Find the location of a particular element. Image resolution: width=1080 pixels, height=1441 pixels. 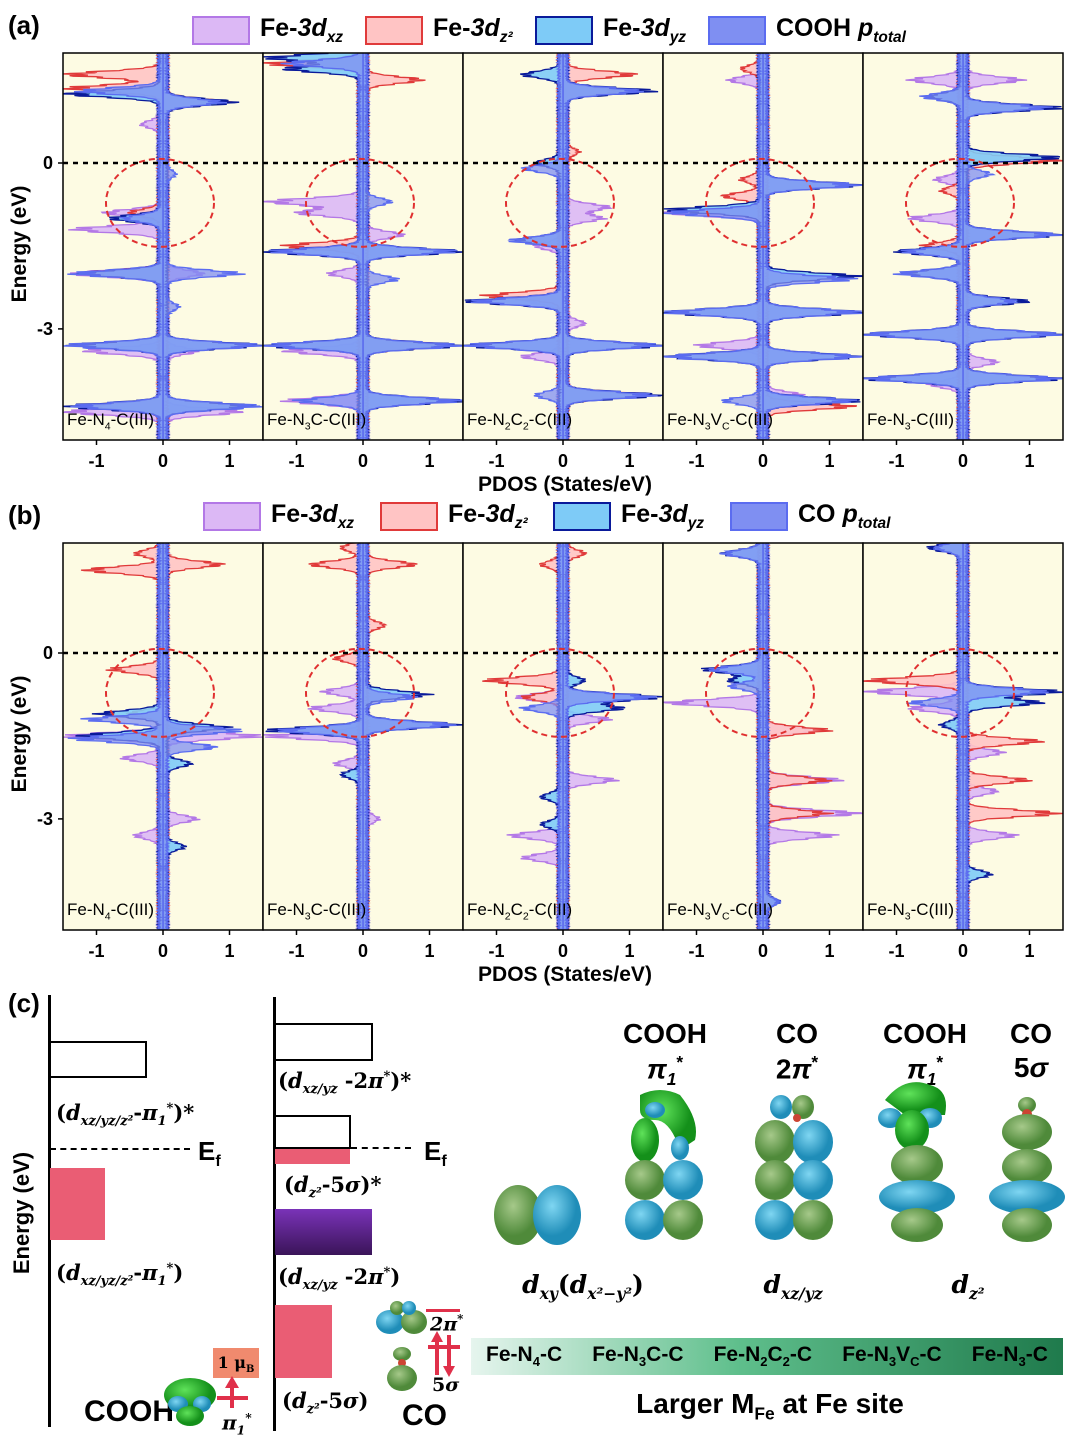

text-segment: 3 is located at coordinates (307, 426).